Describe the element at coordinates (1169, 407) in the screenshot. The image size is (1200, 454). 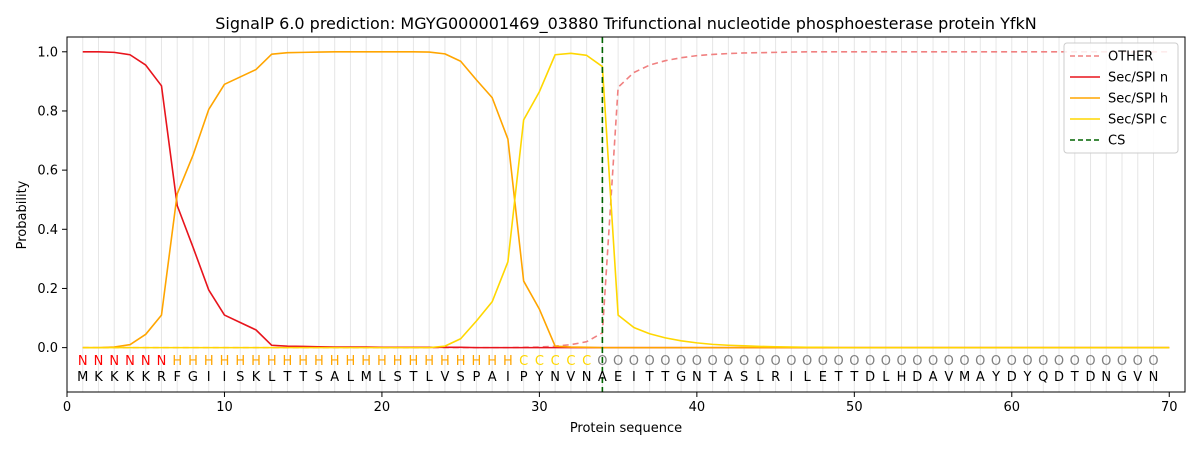
I see `x-tick-label: 70` at that location.